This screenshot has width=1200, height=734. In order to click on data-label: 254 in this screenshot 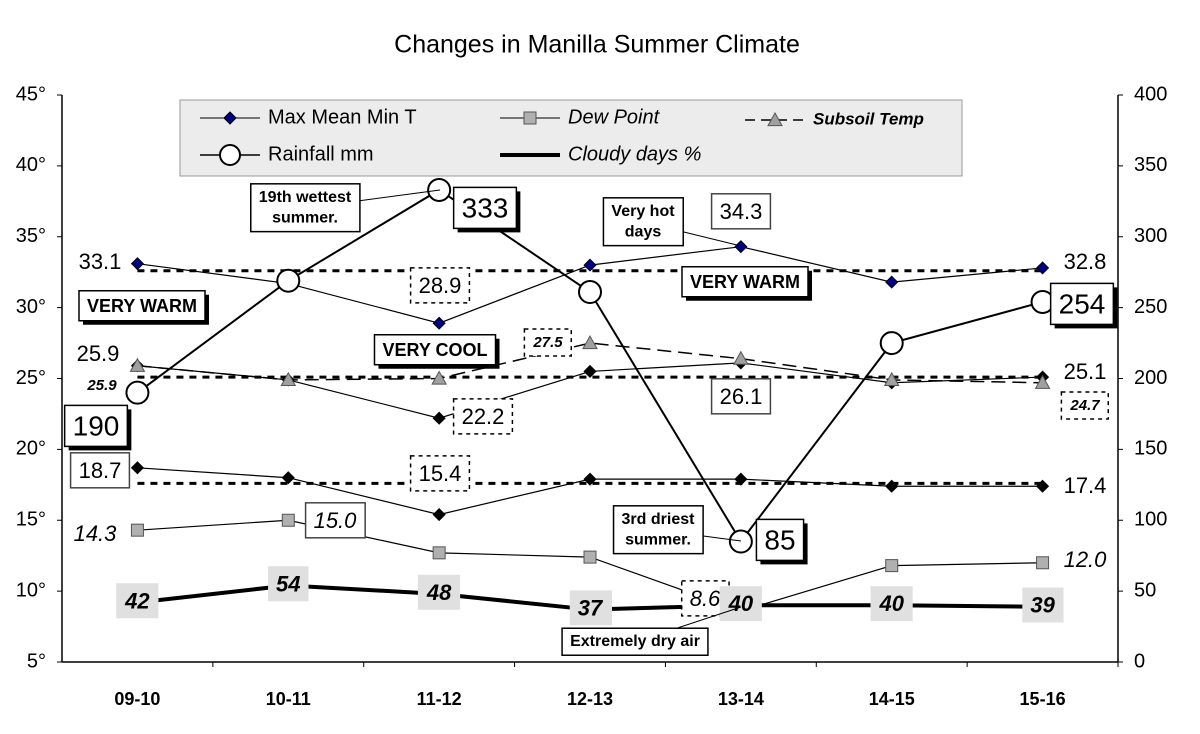, I will do `click(1083, 305)`.